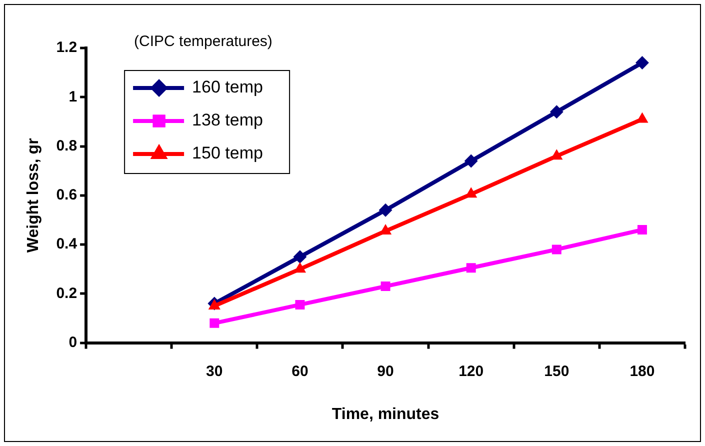 The image size is (705, 446). What do you see at coordinates (557, 371) in the screenshot?
I see `x-tick-label: 150` at bounding box center [557, 371].